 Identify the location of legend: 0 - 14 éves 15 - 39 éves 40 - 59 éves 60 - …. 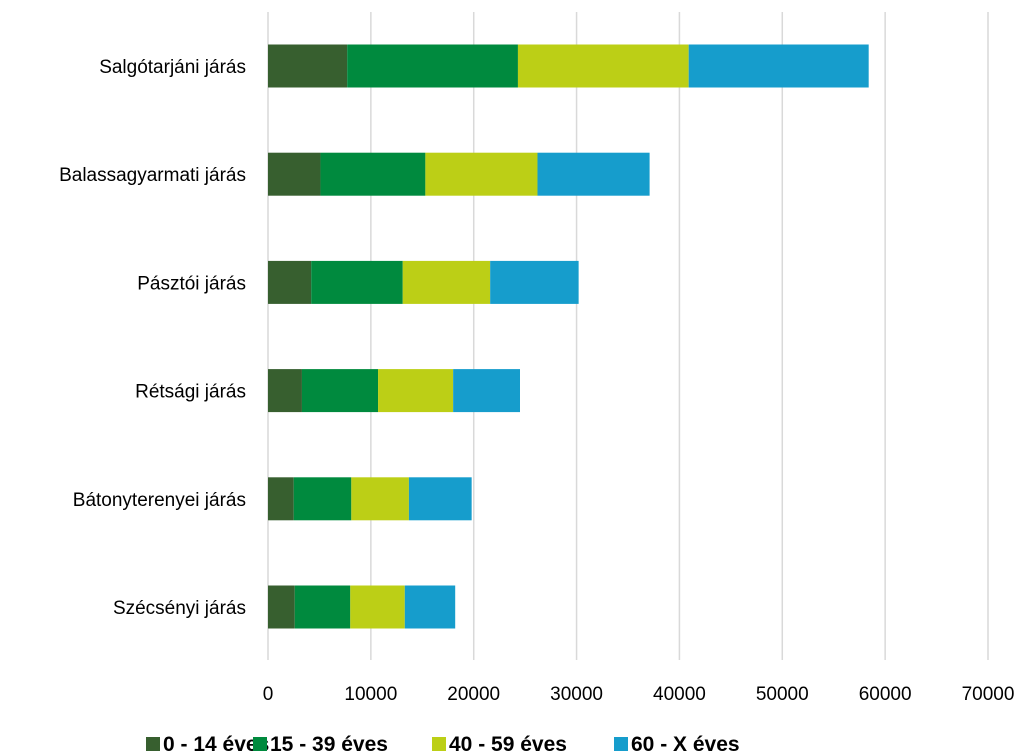
(443, 744).